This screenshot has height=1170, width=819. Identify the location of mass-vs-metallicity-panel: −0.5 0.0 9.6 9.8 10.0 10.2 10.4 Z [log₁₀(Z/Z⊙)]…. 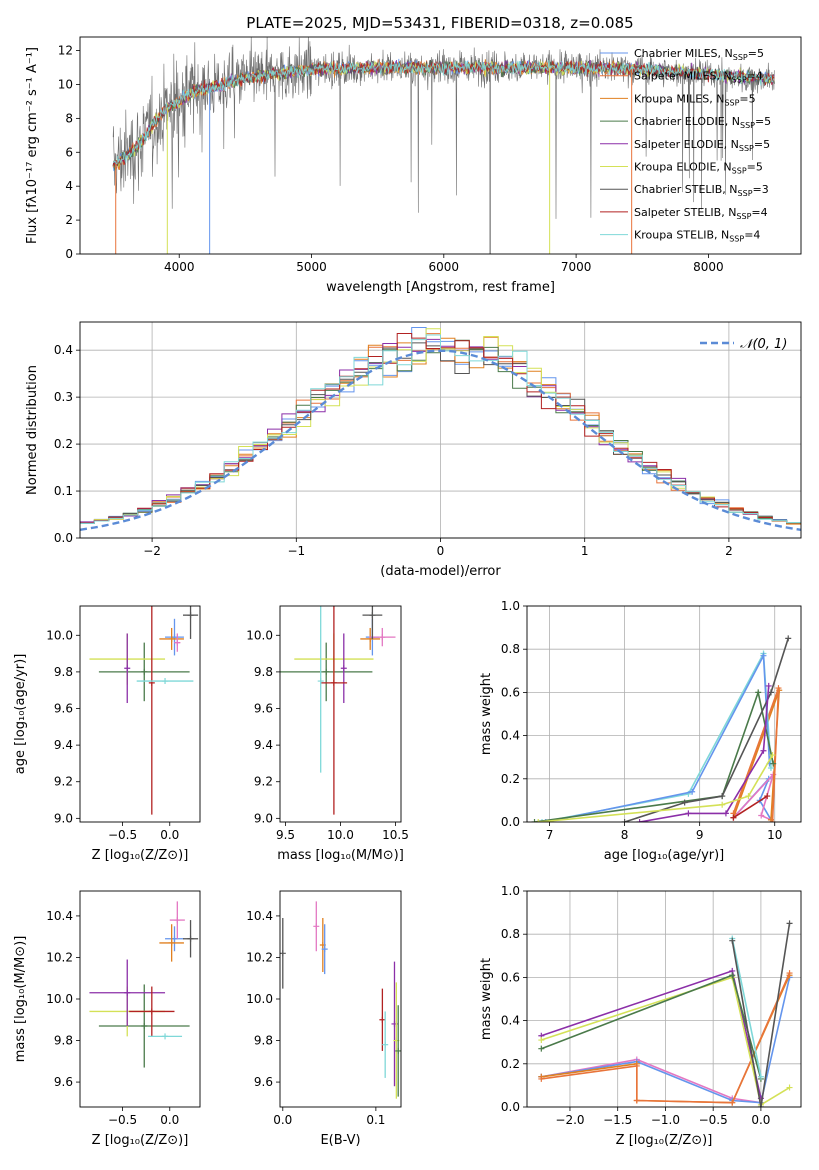
(107, 1019).